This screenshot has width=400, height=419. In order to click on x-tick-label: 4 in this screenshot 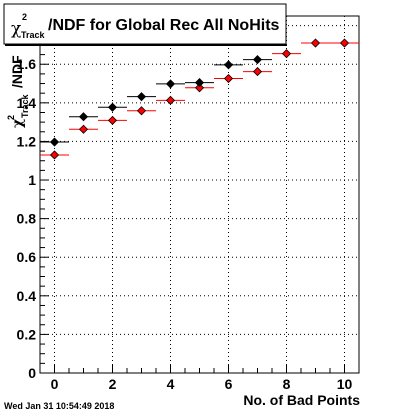, I will do `click(171, 384)`.